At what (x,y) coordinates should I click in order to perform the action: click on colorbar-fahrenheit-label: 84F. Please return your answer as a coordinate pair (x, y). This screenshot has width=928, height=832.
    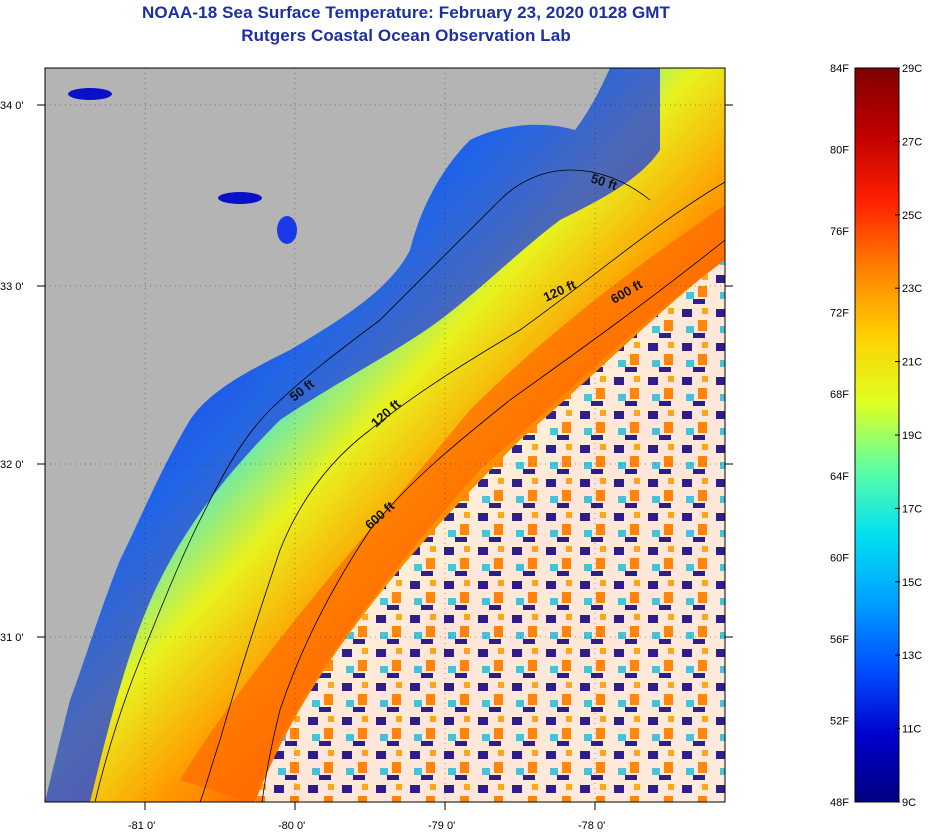
    Looking at the image, I should click on (839, 69).